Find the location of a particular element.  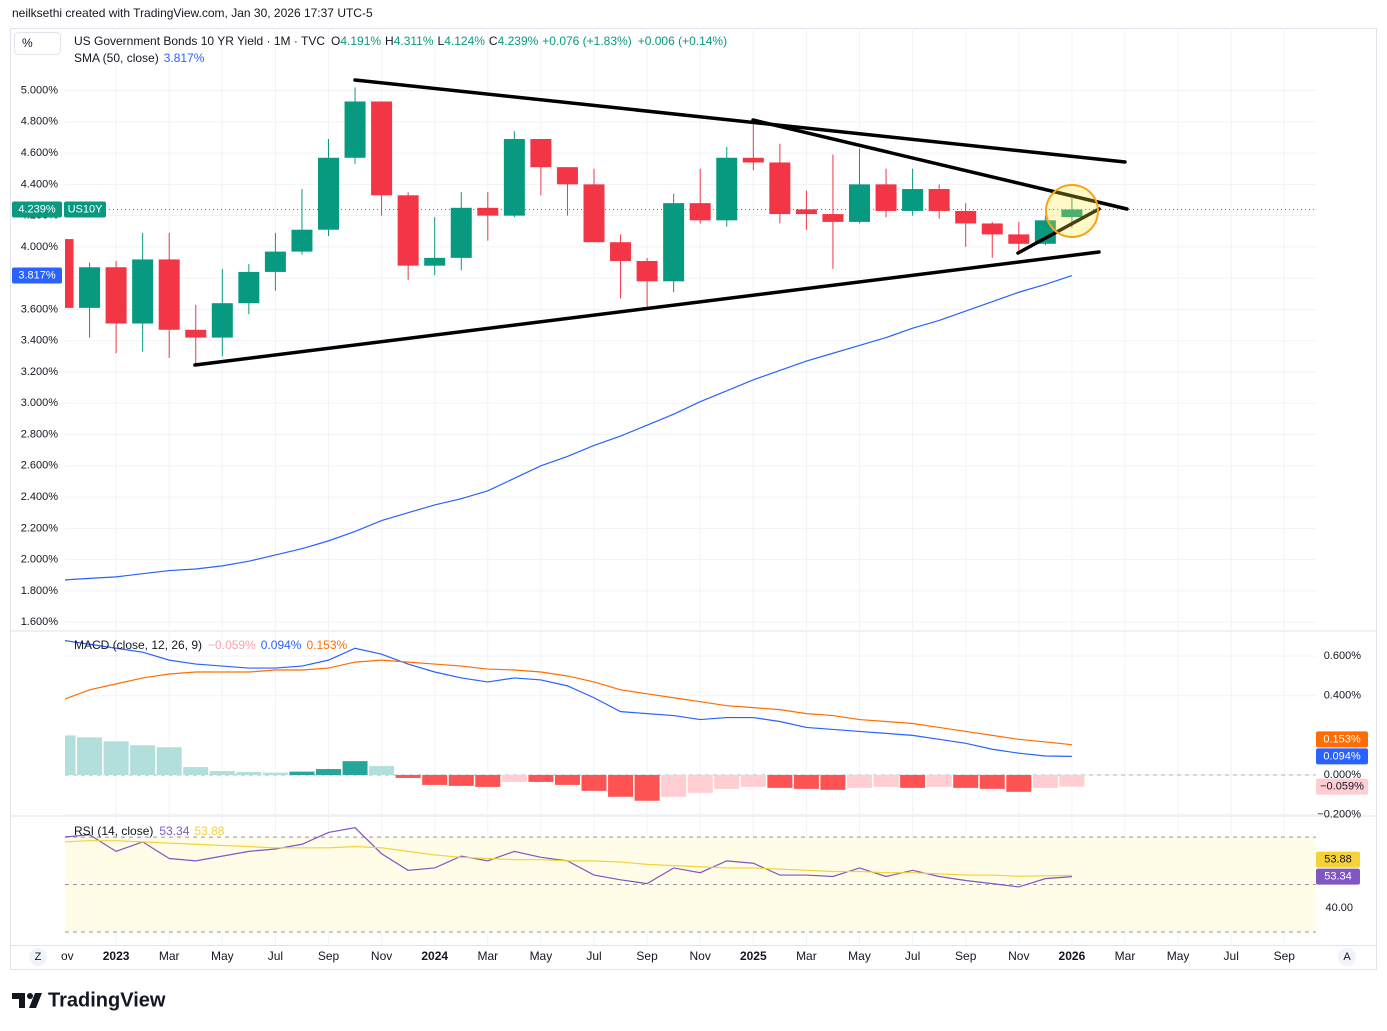

x-tick-label: Sep is located at coordinates (329, 956).